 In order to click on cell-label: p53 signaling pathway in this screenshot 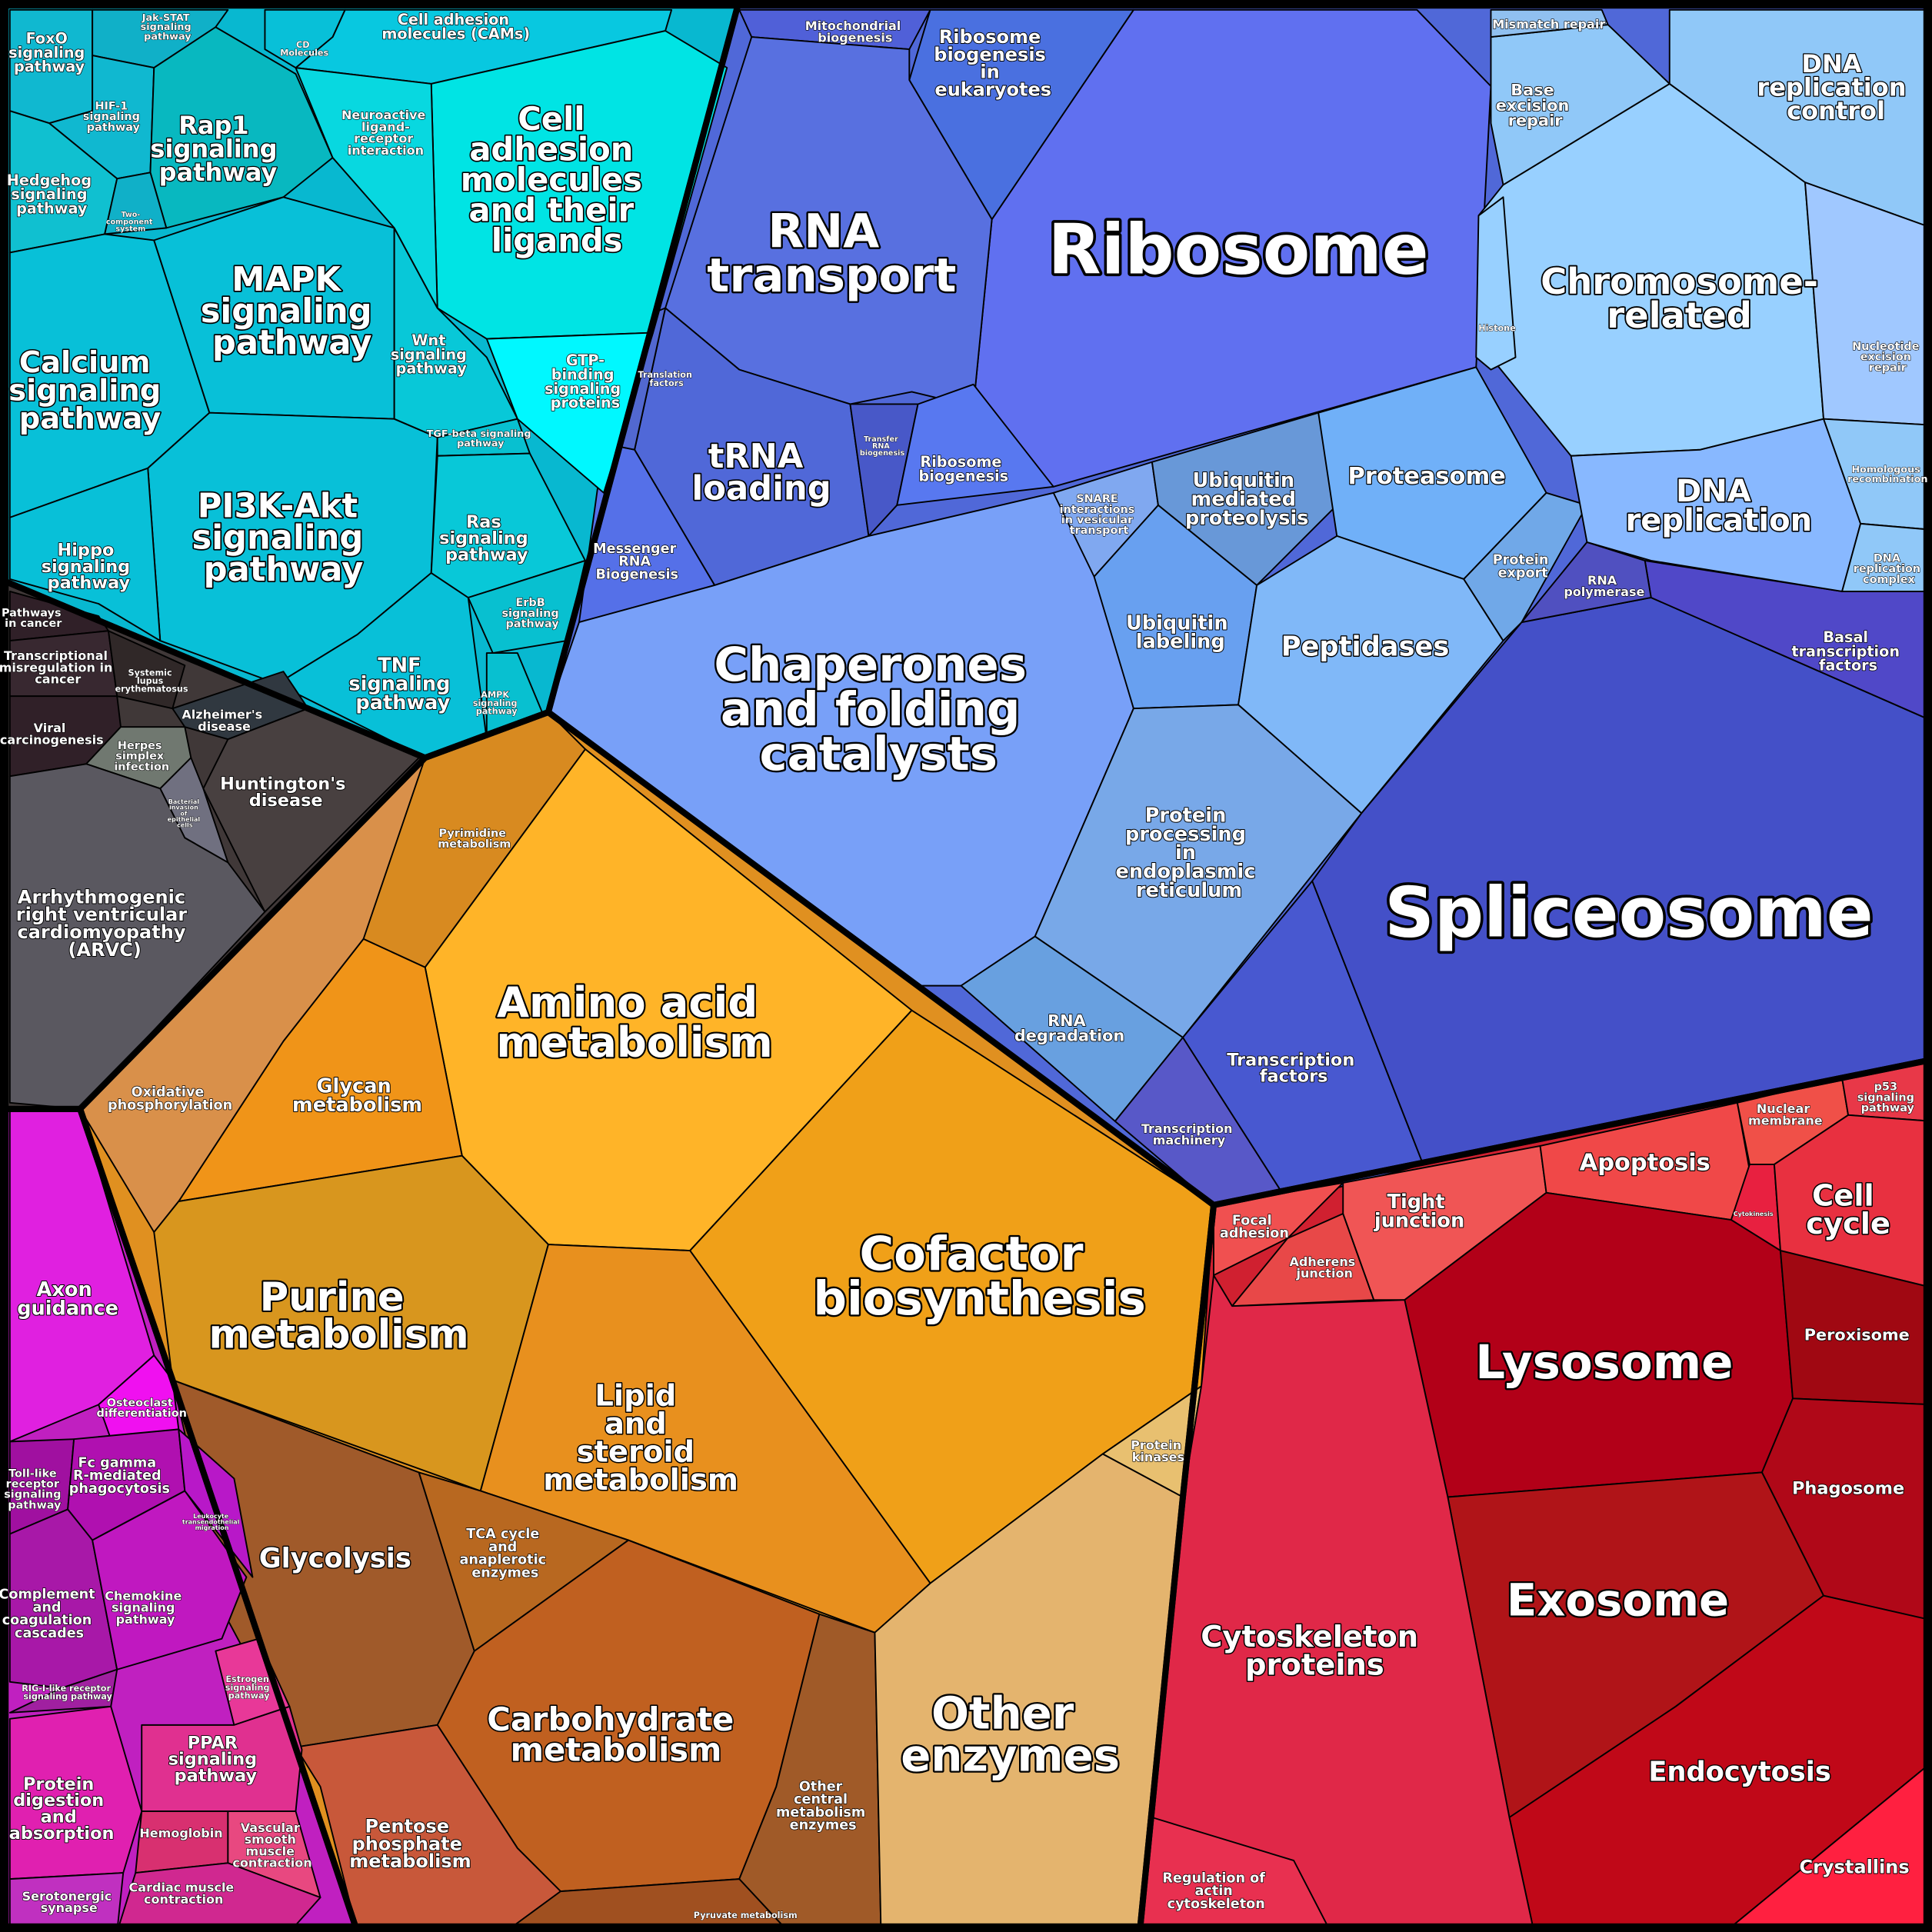, I will do `click(1887, 1097)`.